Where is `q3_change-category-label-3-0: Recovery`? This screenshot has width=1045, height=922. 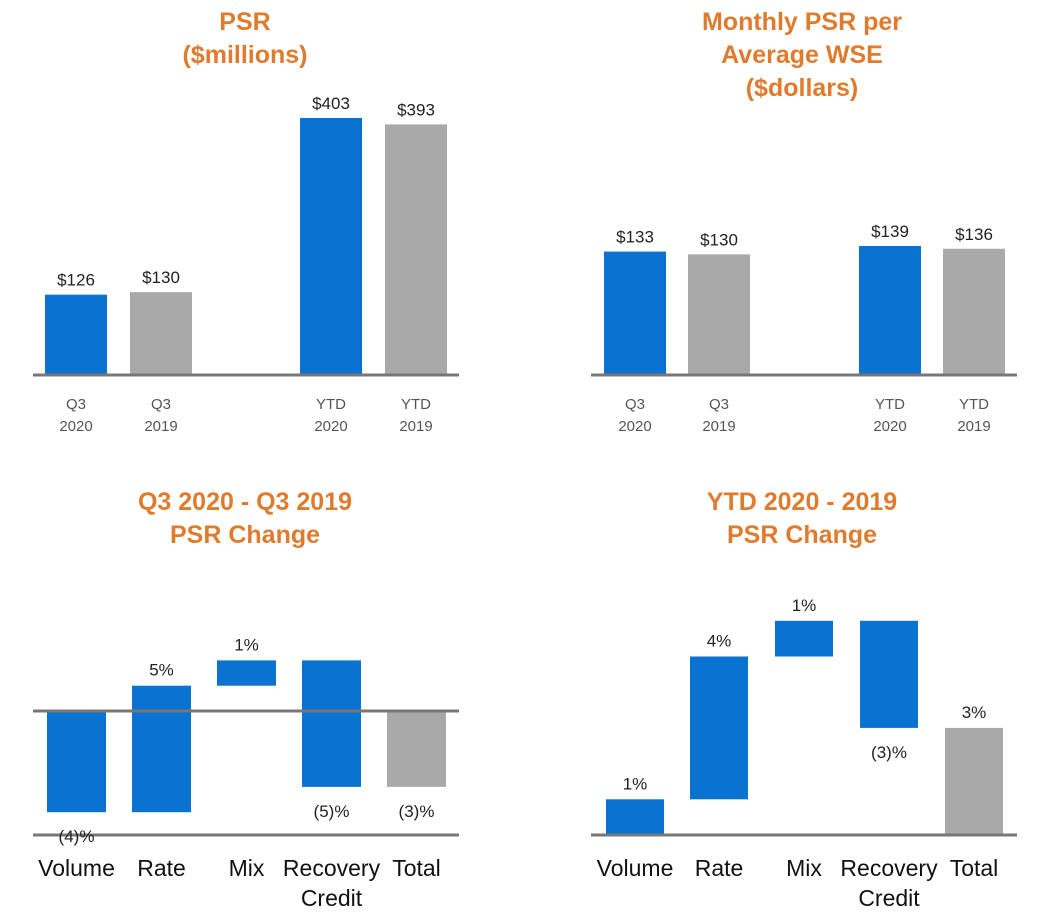
q3_change-category-label-3-0: Recovery is located at coordinates (332, 868).